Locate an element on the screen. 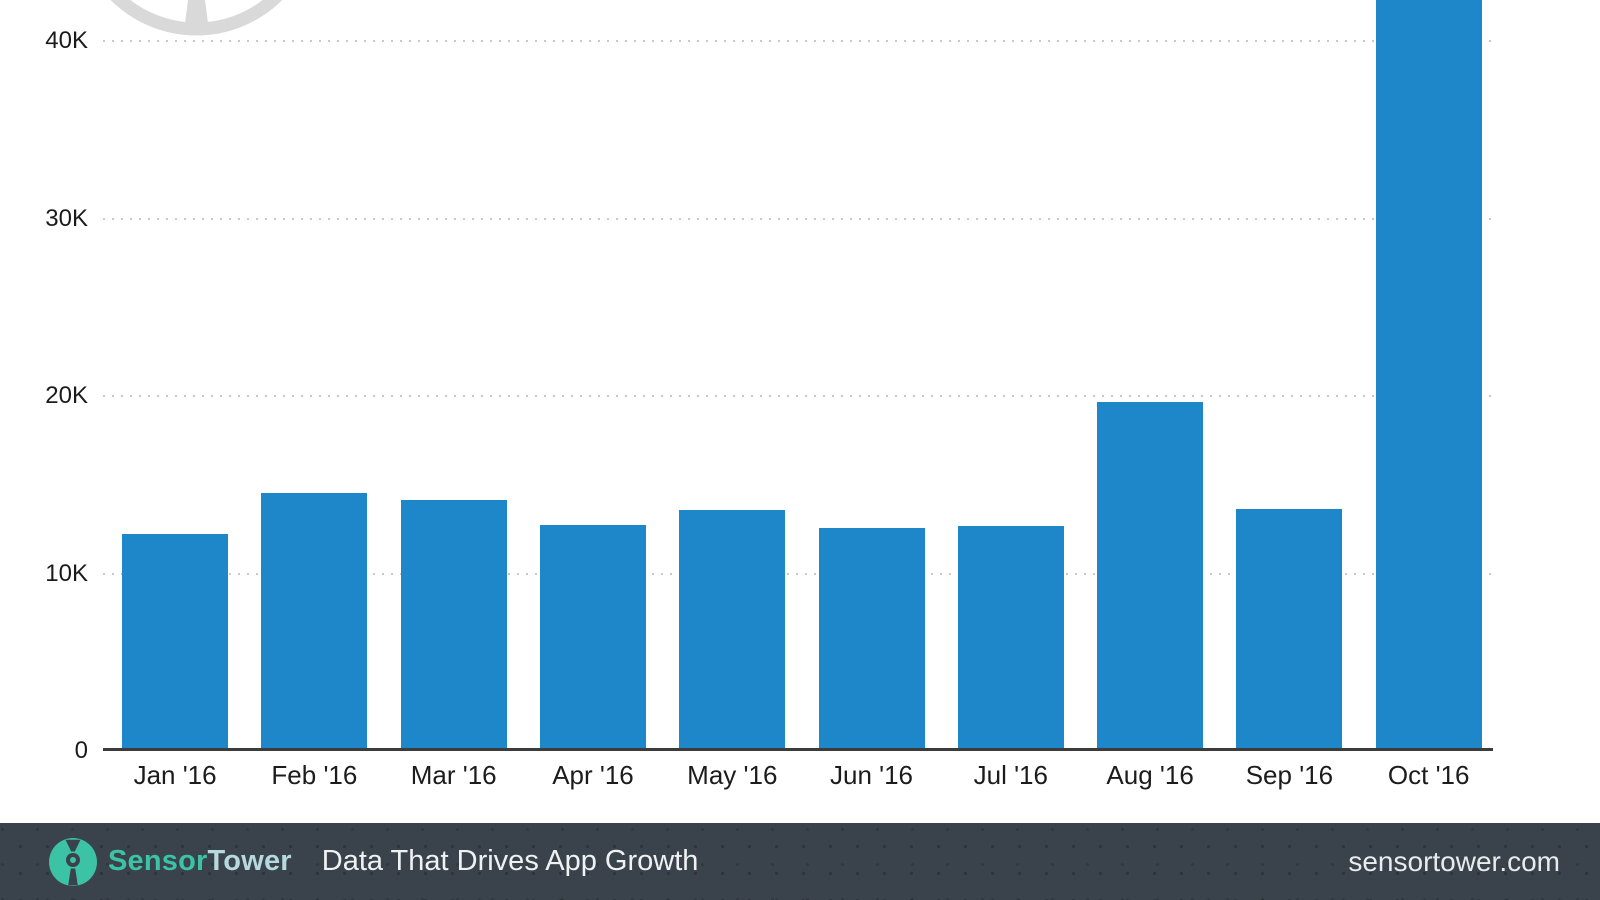 The height and width of the screenshot is (900, 1600). y-axis-label-10k: 10K is located at coordinates (66, 573).